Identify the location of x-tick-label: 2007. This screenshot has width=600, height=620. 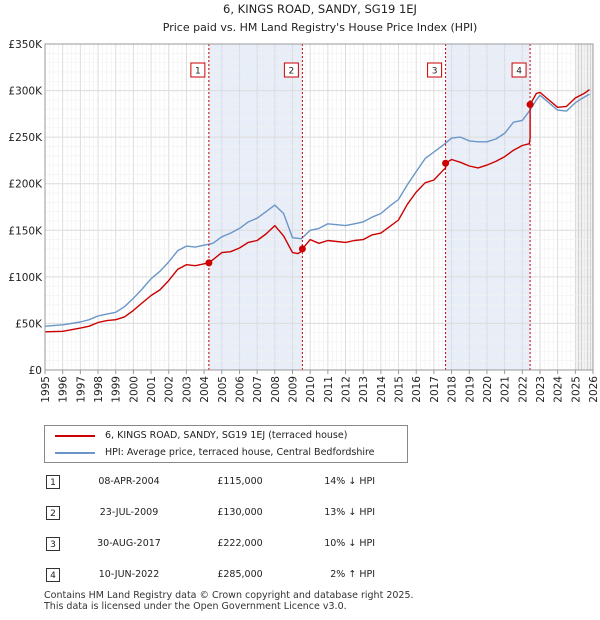
(258, 389).